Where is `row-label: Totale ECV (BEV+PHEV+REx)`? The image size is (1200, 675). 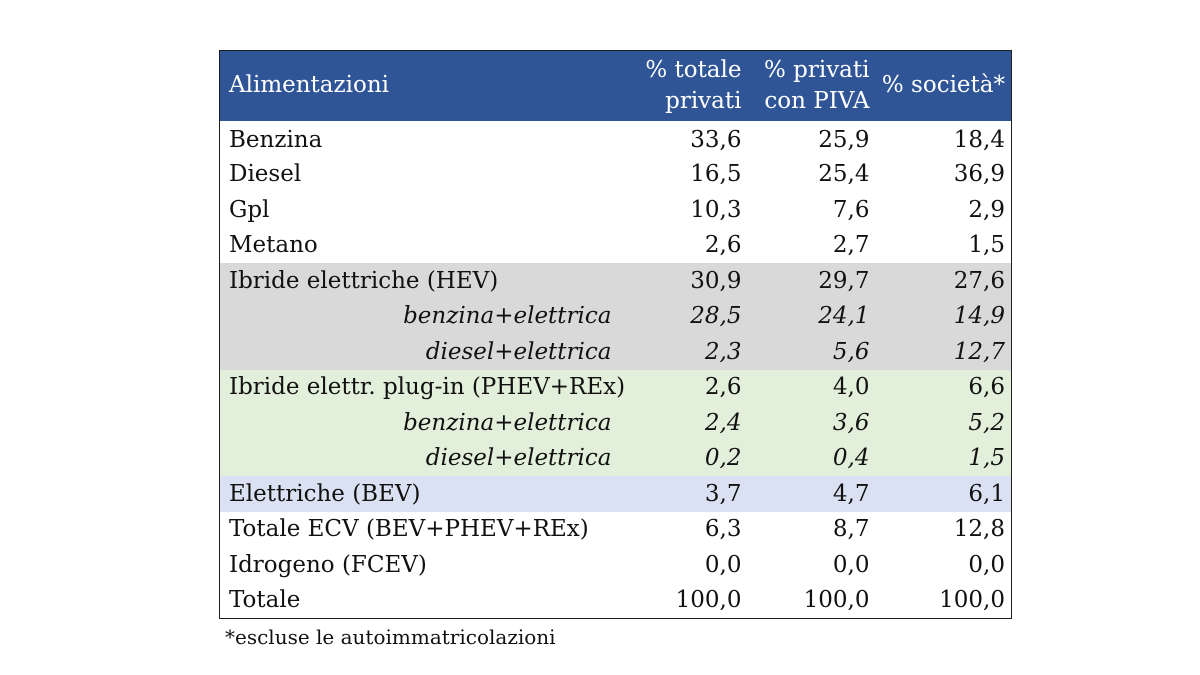
row-label: Totale ECV (BEV+PHEV+REx) is located at coordinates (409, 529).